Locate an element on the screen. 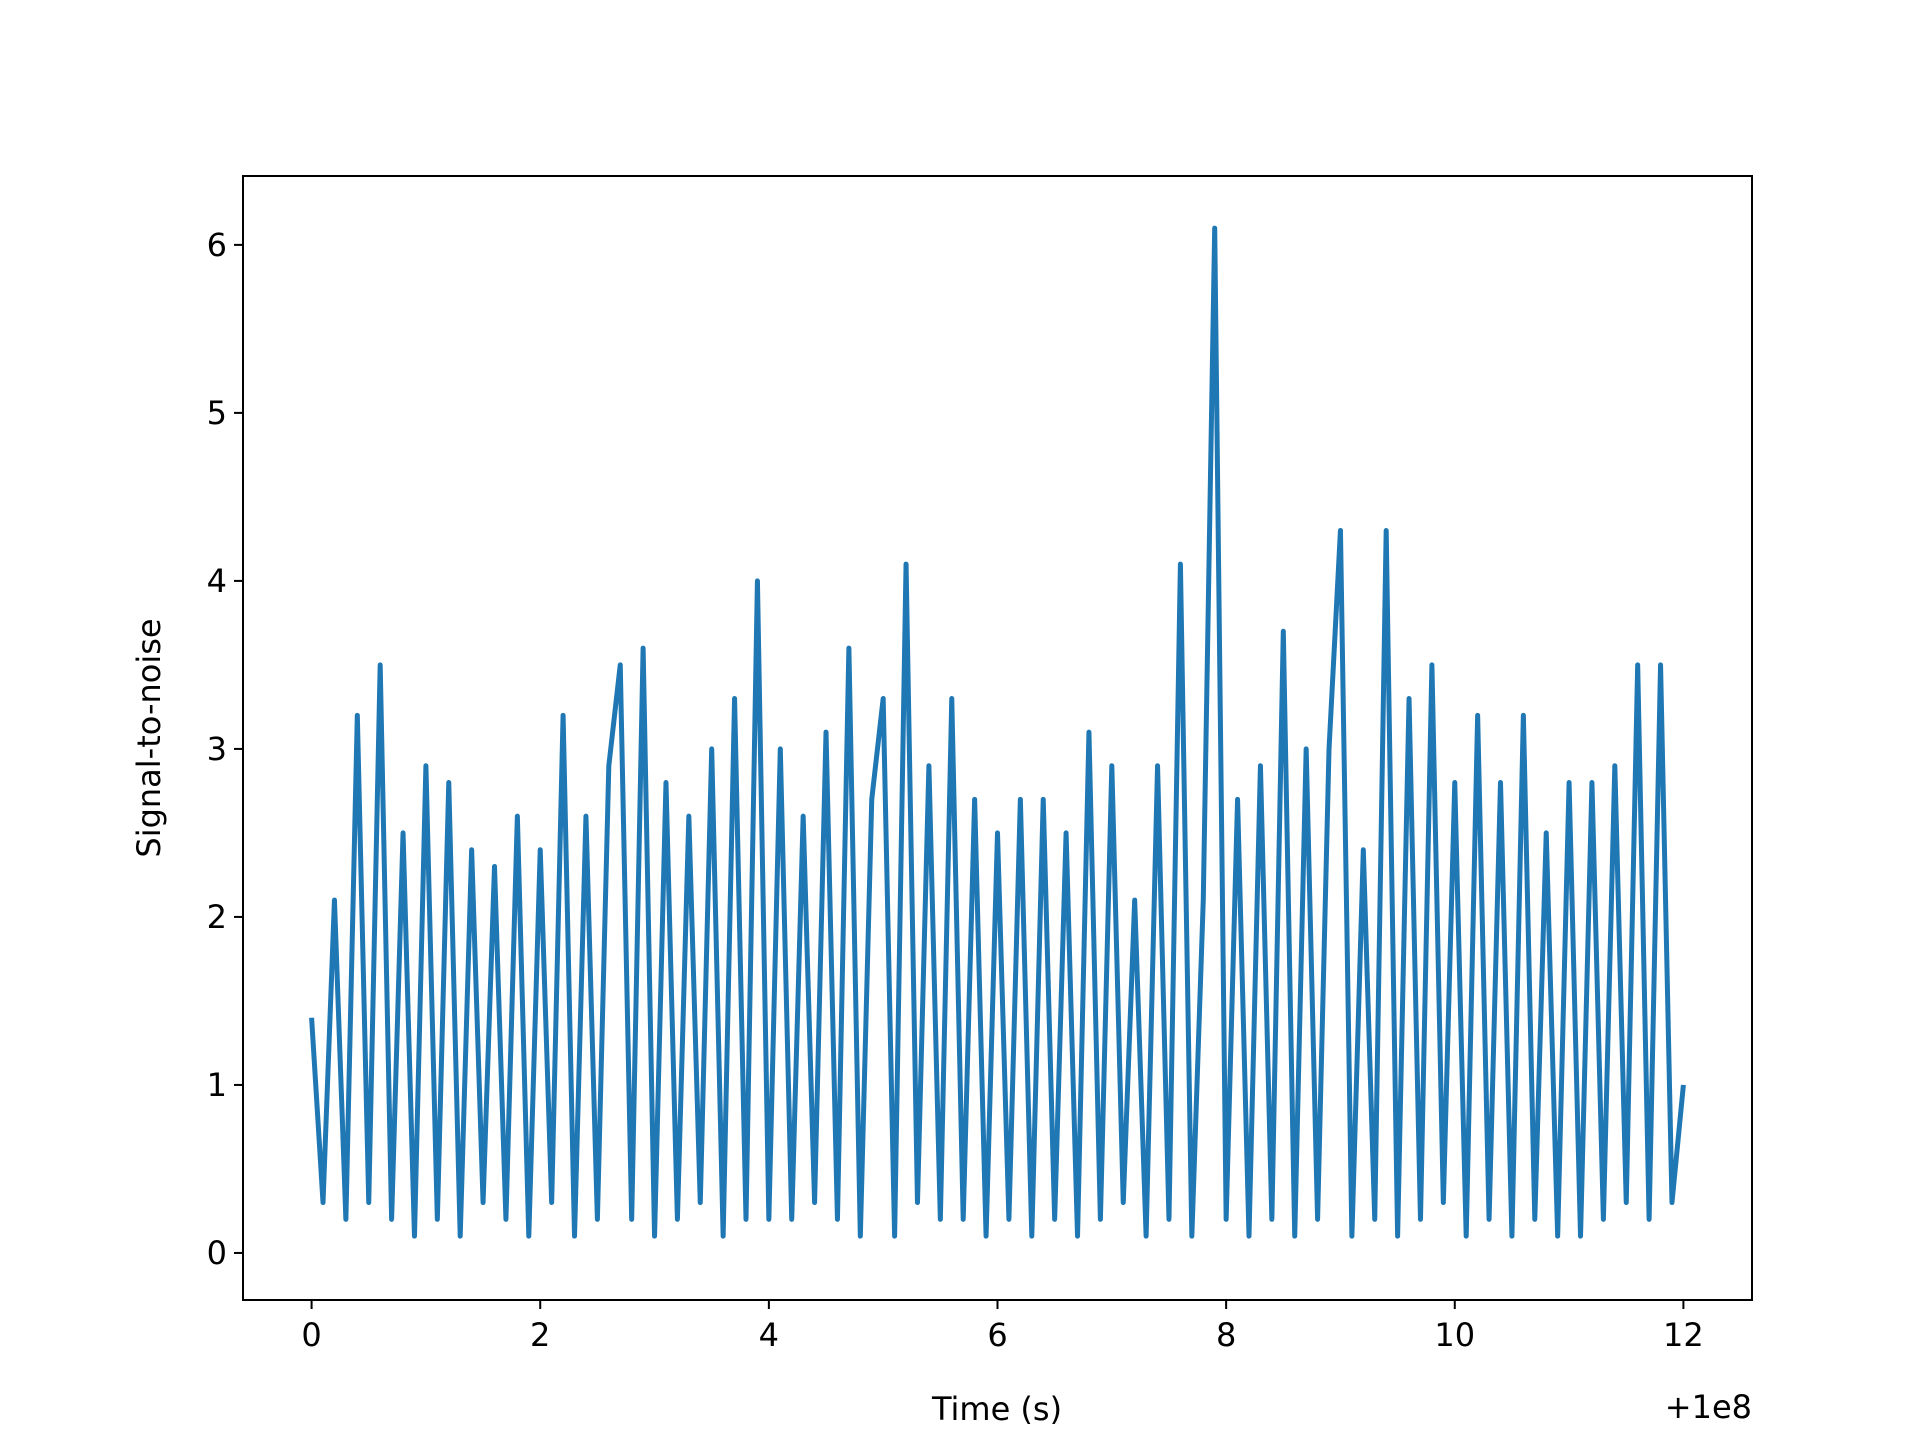 This screenshot has width=1920, height=1440. x-tick-label: 6 is located at coordinates (997, 1335).